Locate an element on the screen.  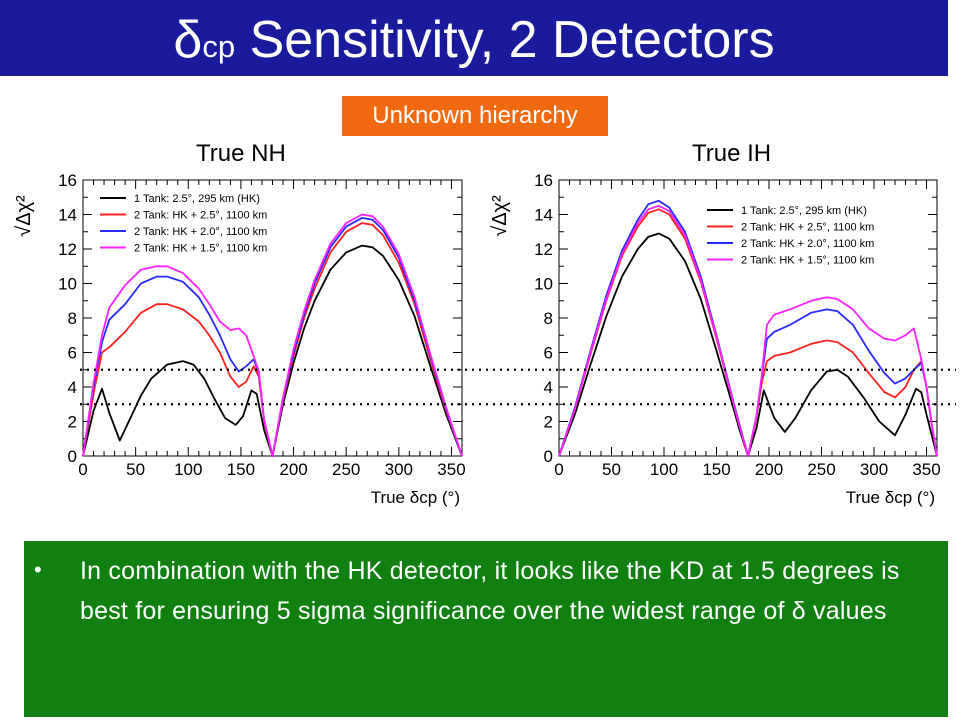
nh-ytick-label: 16 is located at coordinates (67, 180).